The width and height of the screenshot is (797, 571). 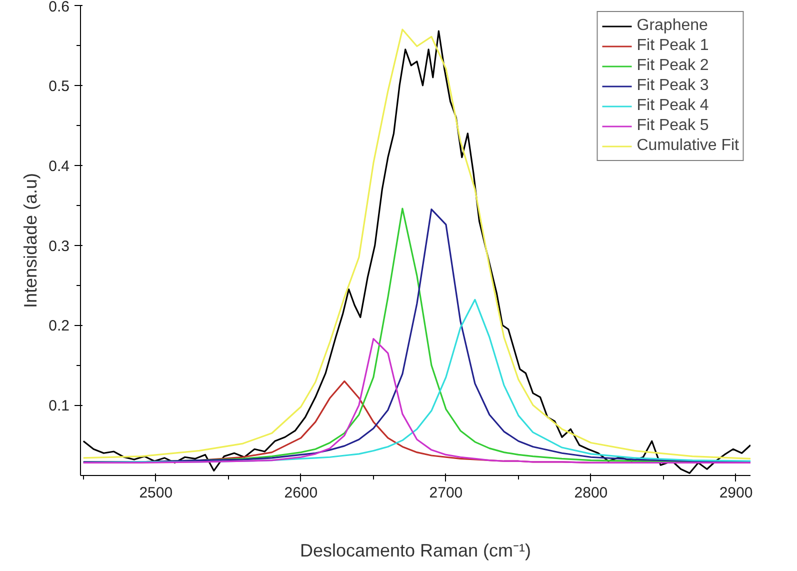 I want to click on legend-label: Fit Peak 1, so click(x=672, y=46).